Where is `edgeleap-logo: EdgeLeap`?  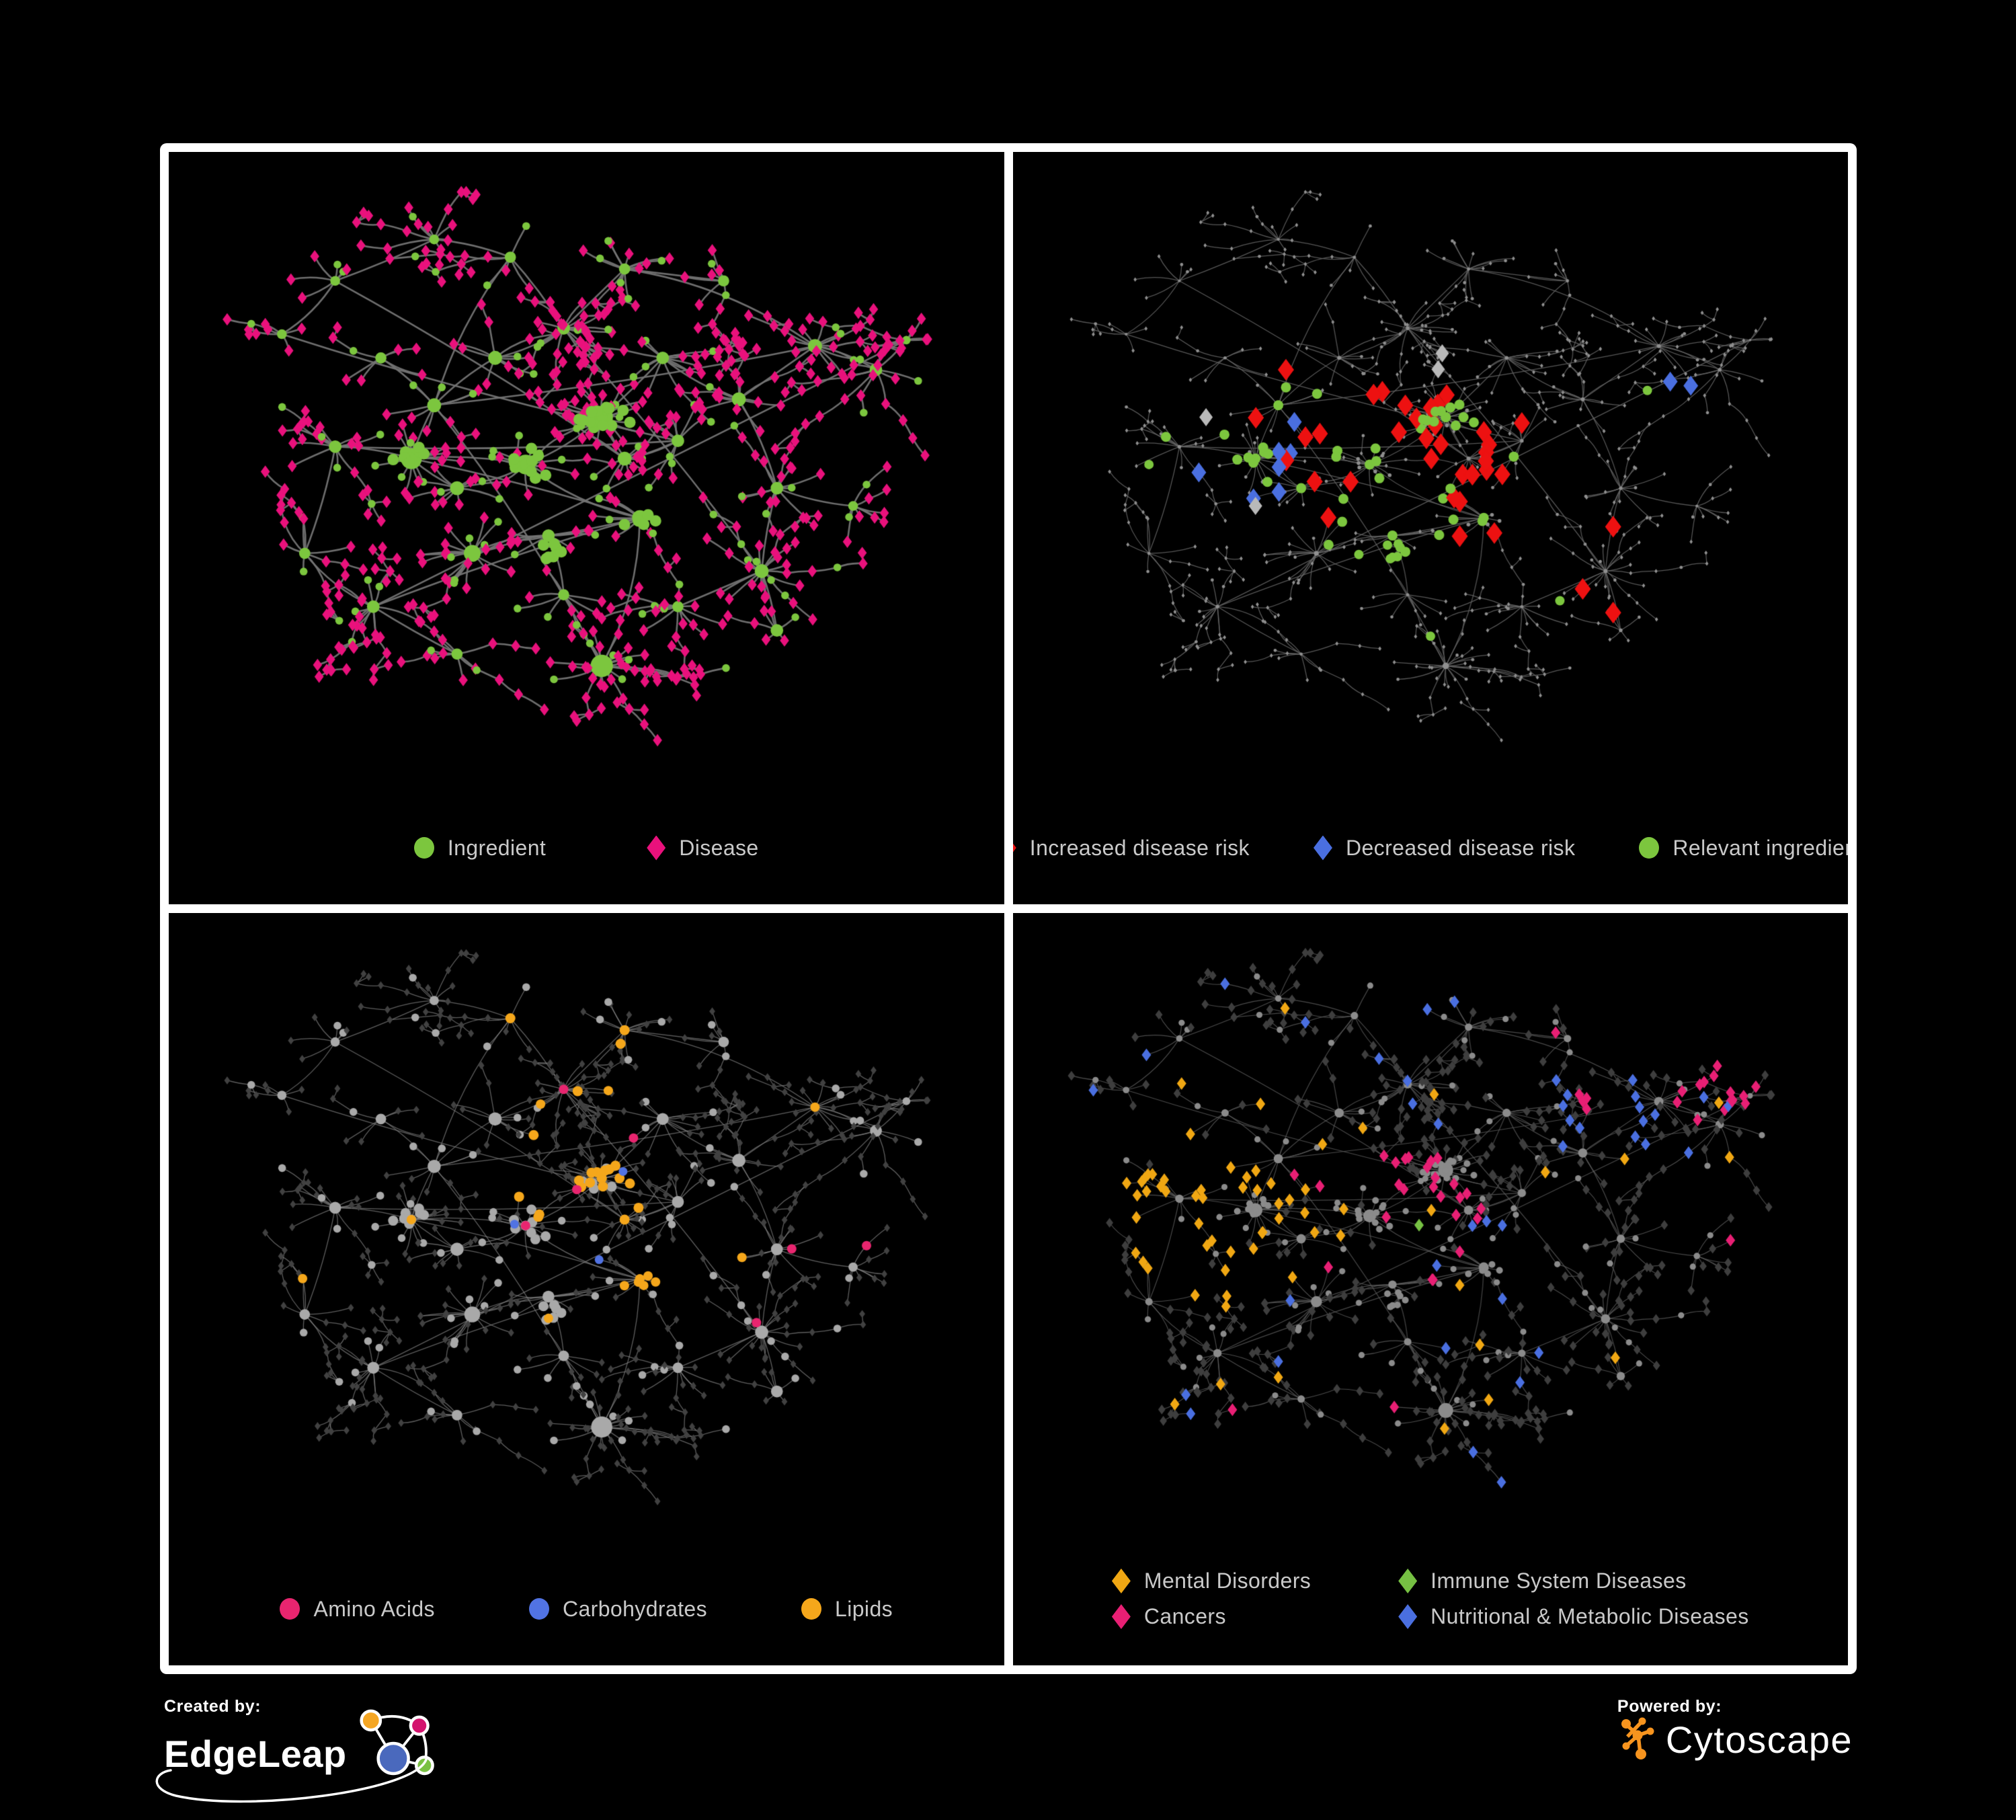 edgeleap-logo: EdgeLeap is located at coordinates (299, 1756).